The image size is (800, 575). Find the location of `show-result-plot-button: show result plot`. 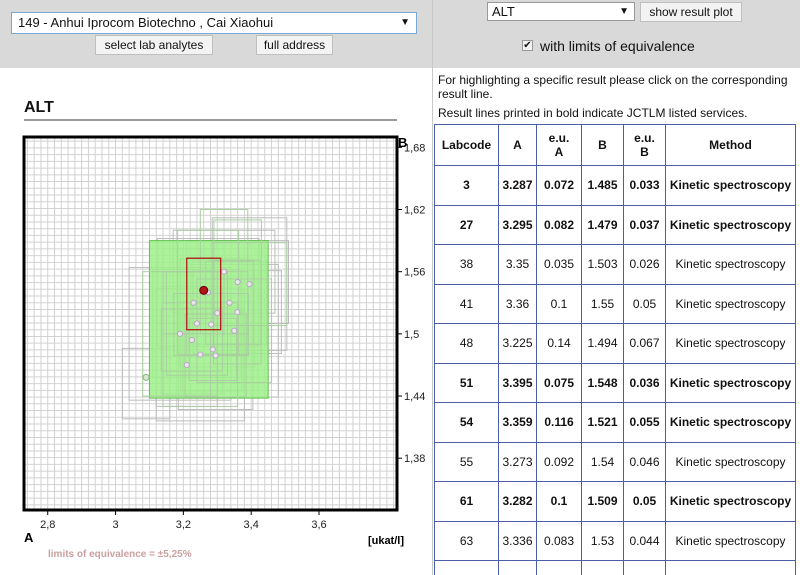

show-result-plot-button: show result plot is located at coordinates (691, 12).